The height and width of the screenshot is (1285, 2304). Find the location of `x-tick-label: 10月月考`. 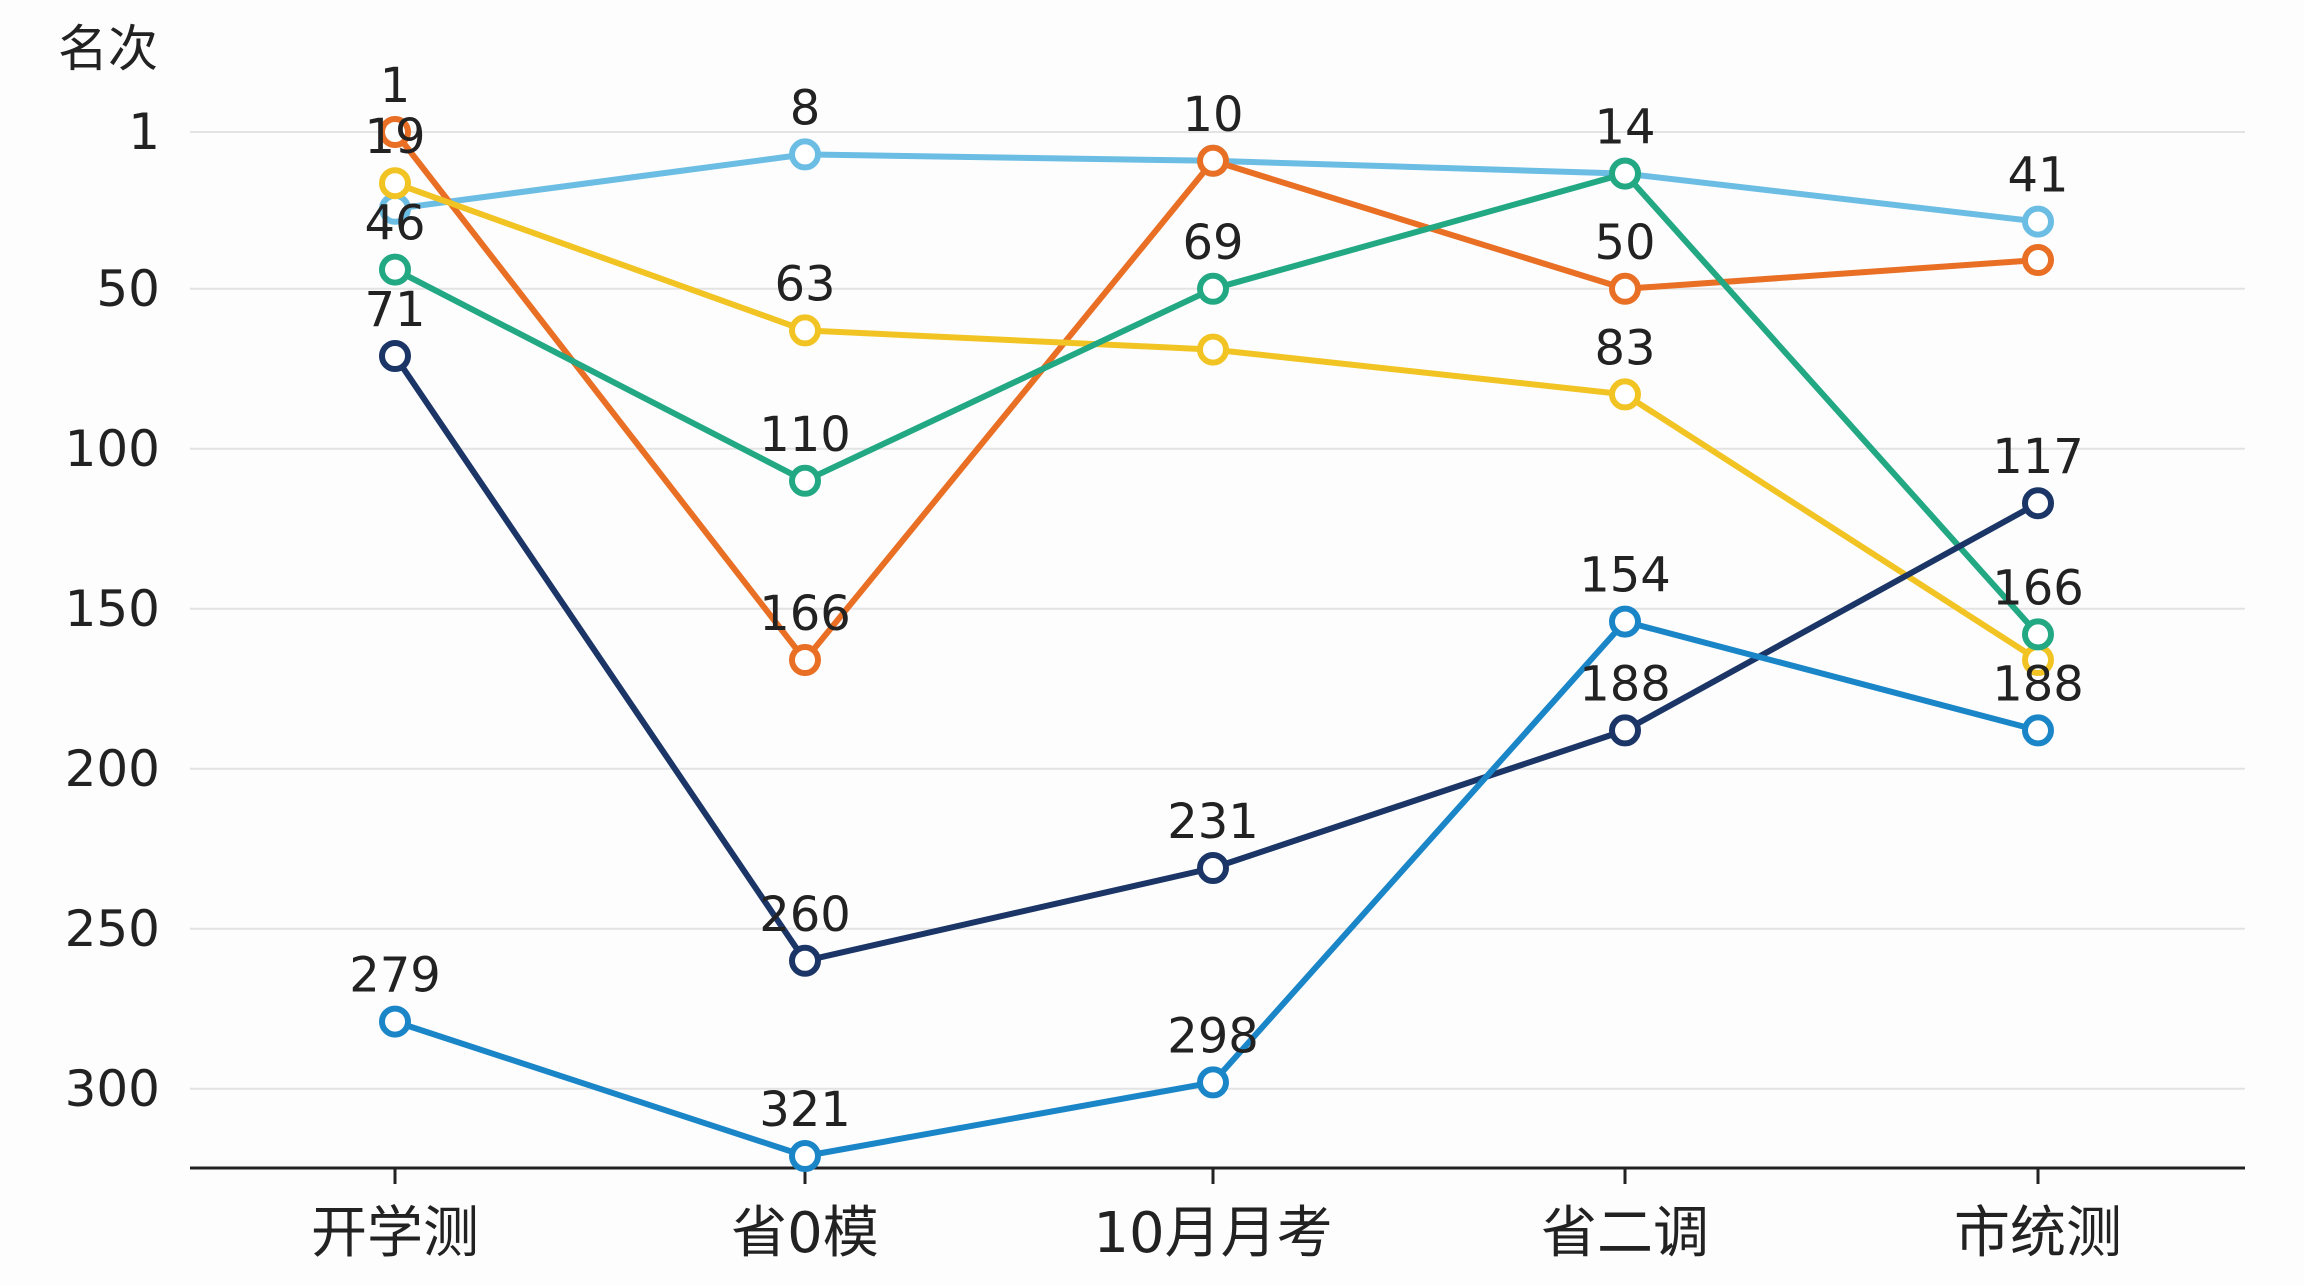

x-tick-label: 10月月考 is located at coordinates (1212, 1233).